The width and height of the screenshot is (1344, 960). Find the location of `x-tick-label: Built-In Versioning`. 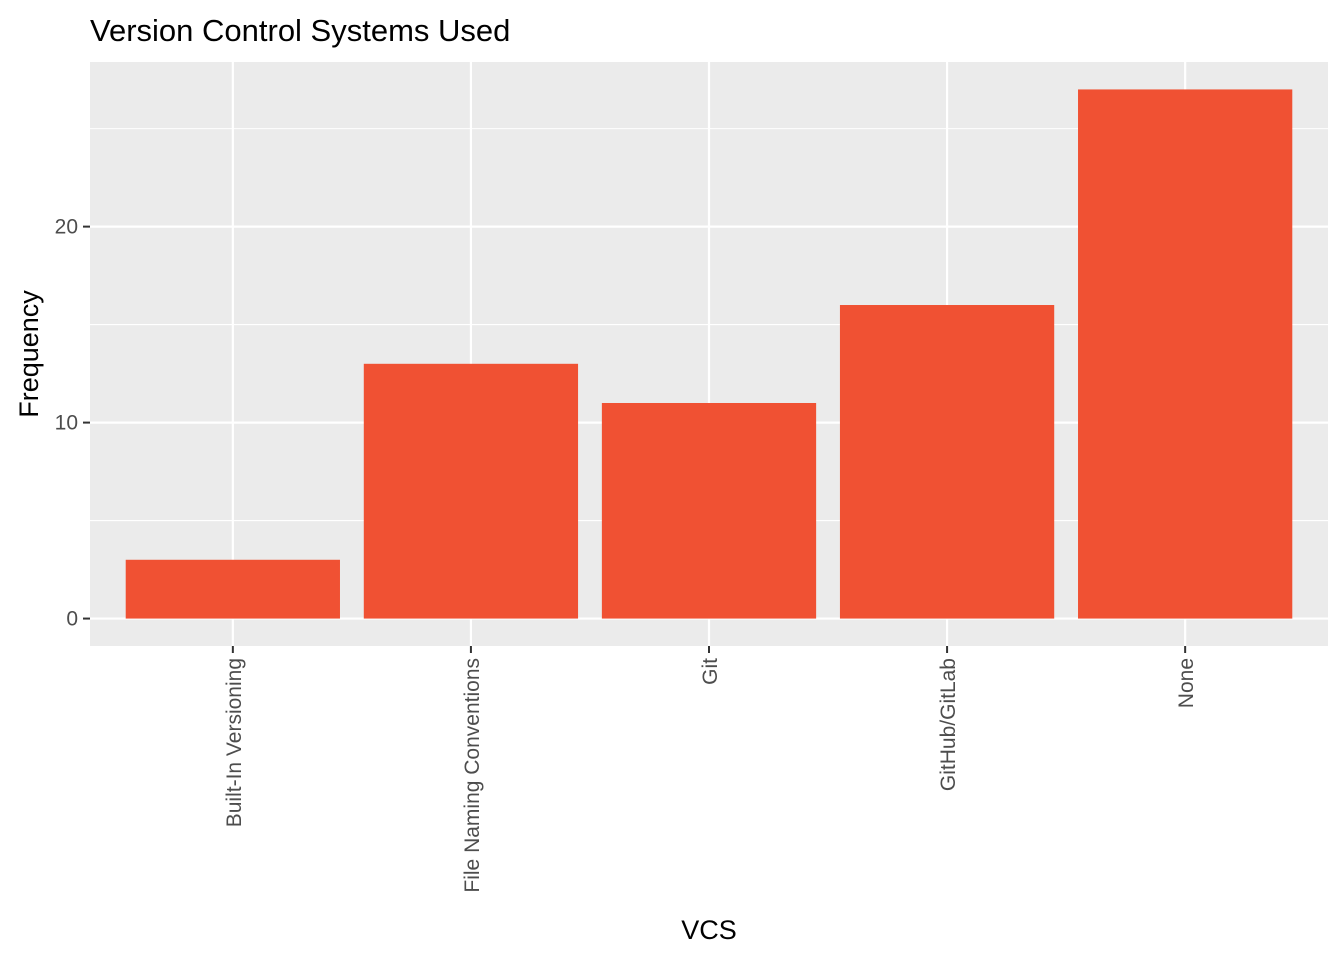

x-tick-label: Built-In Versioning is located at coordinates (234, 742).